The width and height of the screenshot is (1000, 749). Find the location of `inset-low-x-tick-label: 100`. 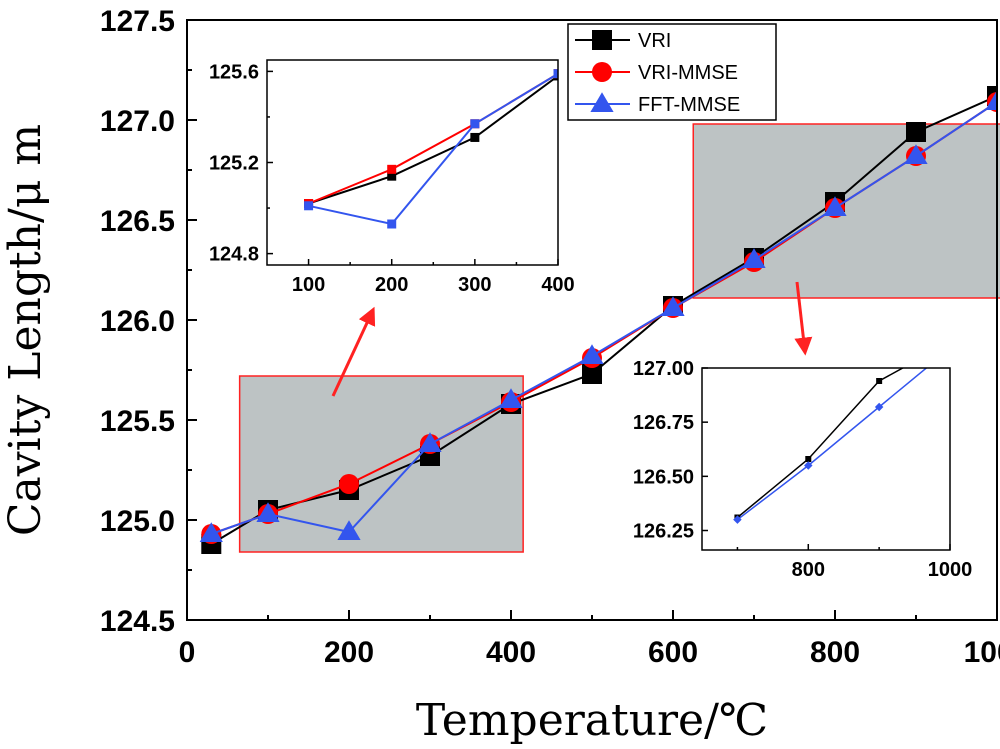

inset-low-x-tick-label: 100 is located at coordinates (308, 285).